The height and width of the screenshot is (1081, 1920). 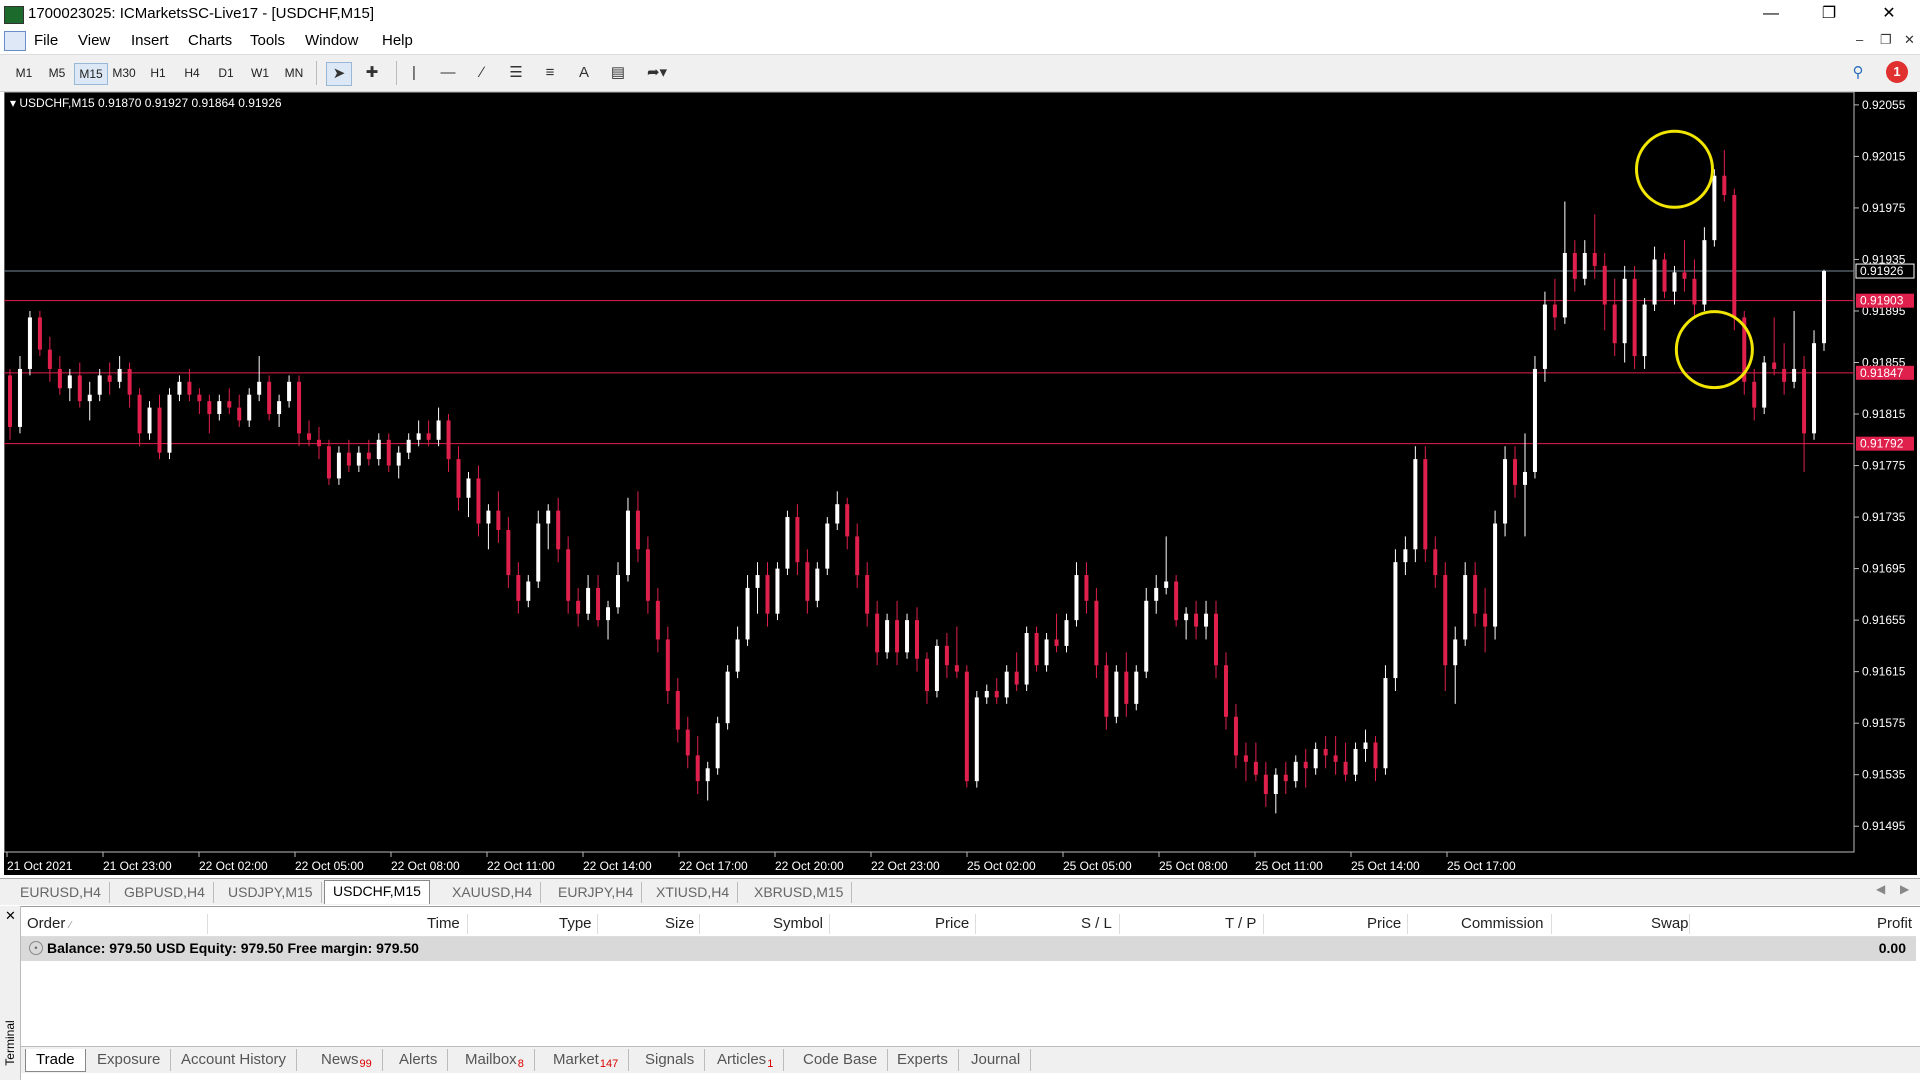 I want to click on terminal-tab-experts: Experts, so click(x=923, y=1060).